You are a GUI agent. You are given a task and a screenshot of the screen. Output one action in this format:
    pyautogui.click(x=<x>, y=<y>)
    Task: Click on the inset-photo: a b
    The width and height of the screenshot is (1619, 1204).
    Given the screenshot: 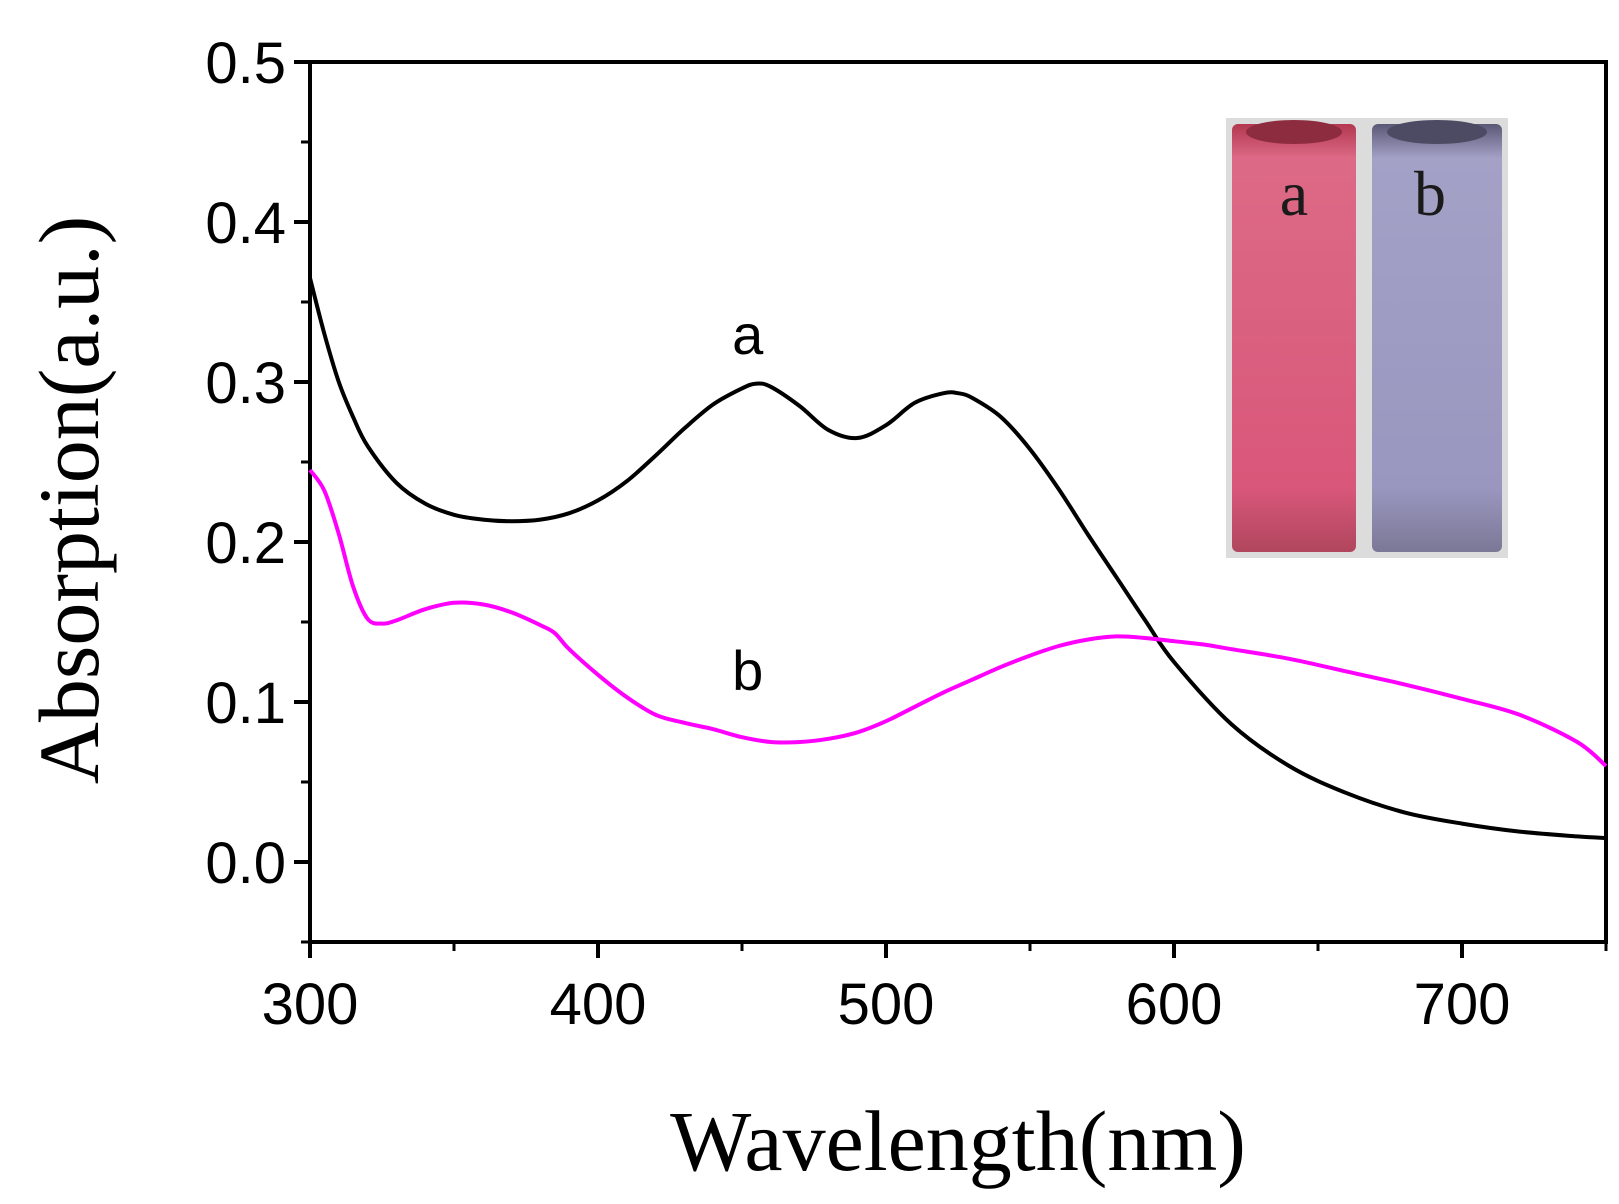 What is the action you would take?
    pyautogui.click(x=1367, y=338)
    